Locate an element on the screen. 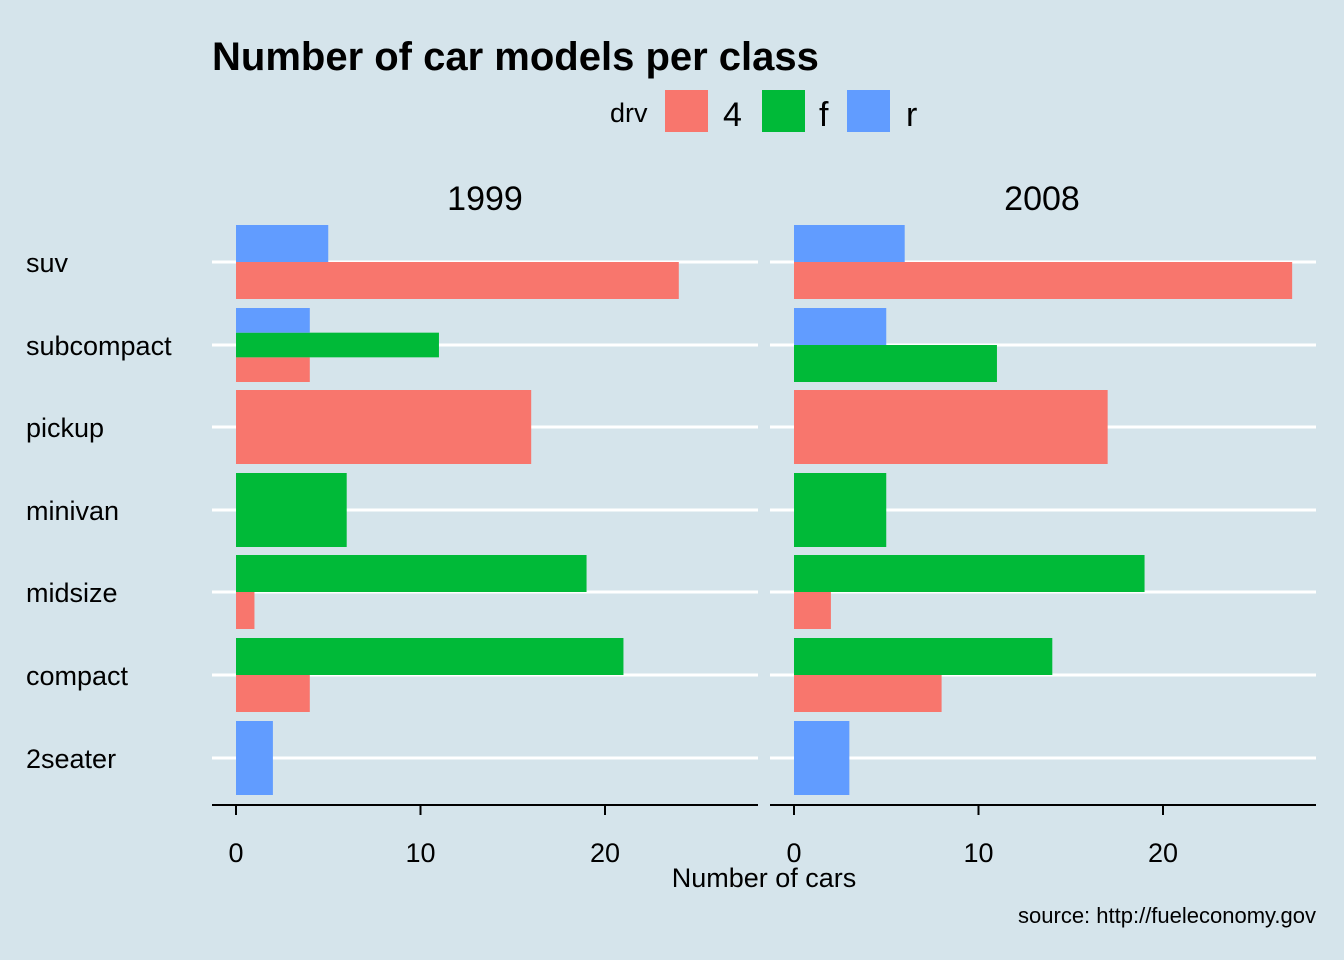 The image size is (1344, 960). legend-title: drv is located at coordinates (629, 113).